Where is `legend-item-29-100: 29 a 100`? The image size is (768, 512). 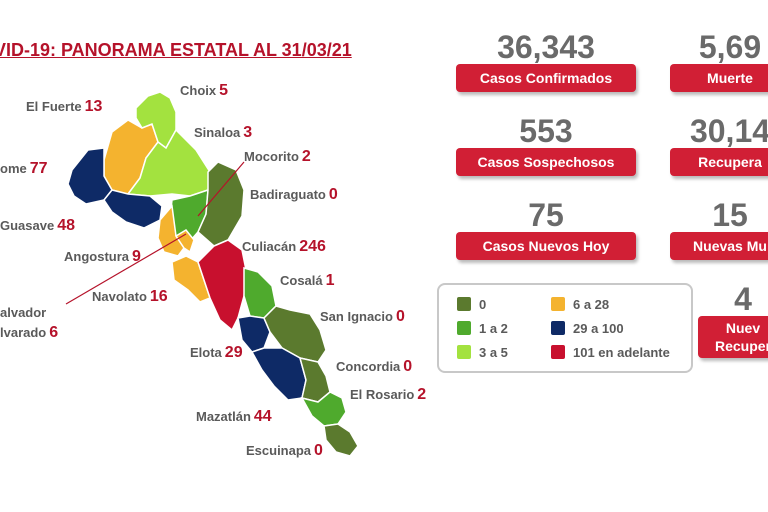
legend-item-29-100: 29 a 100 is located at coordinates (587, 328).